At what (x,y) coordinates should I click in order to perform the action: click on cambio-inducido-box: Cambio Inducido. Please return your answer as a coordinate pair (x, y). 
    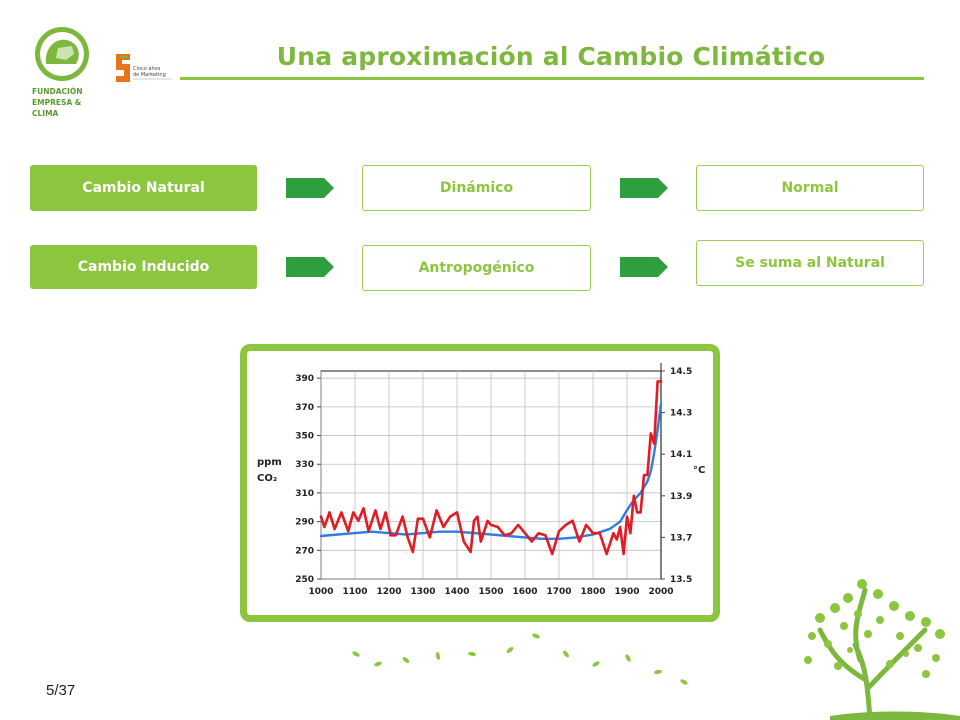
    Looking at the image, I should click on (143, 267).